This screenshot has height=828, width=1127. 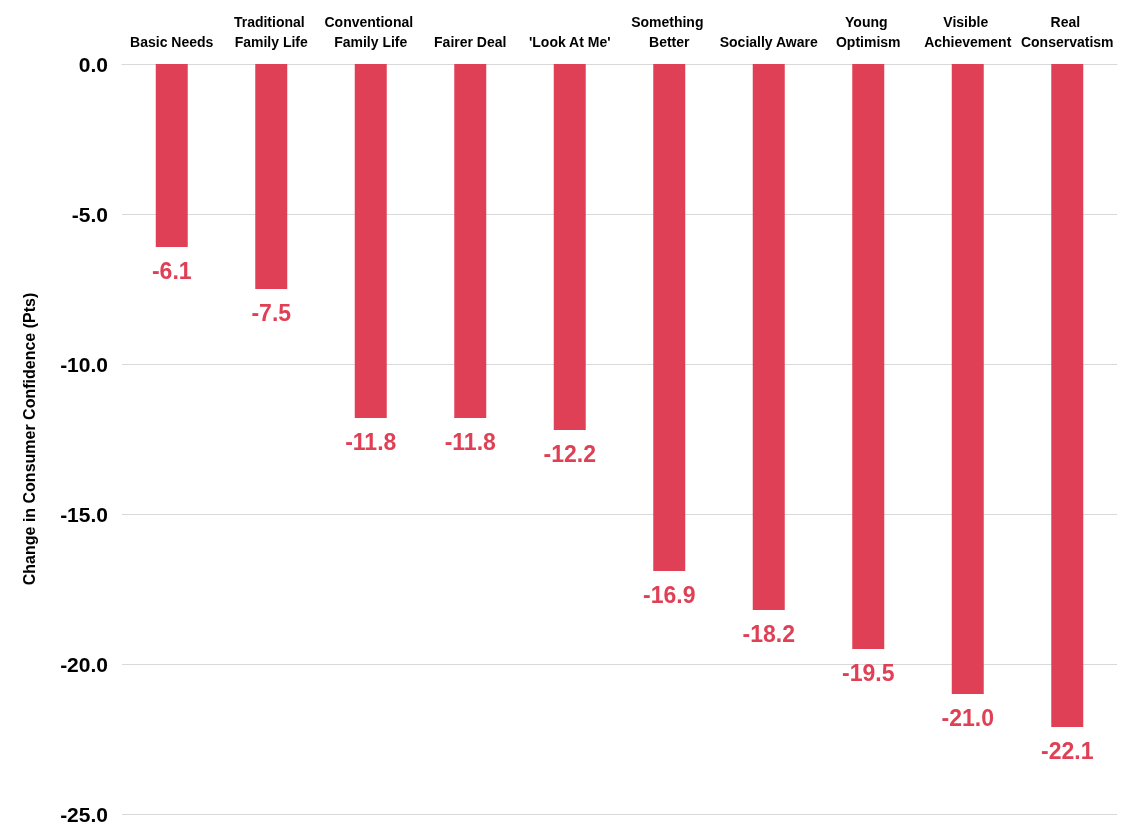 I want to click on x-tick-label: Visible Achievement, so click(x=968, y=32).